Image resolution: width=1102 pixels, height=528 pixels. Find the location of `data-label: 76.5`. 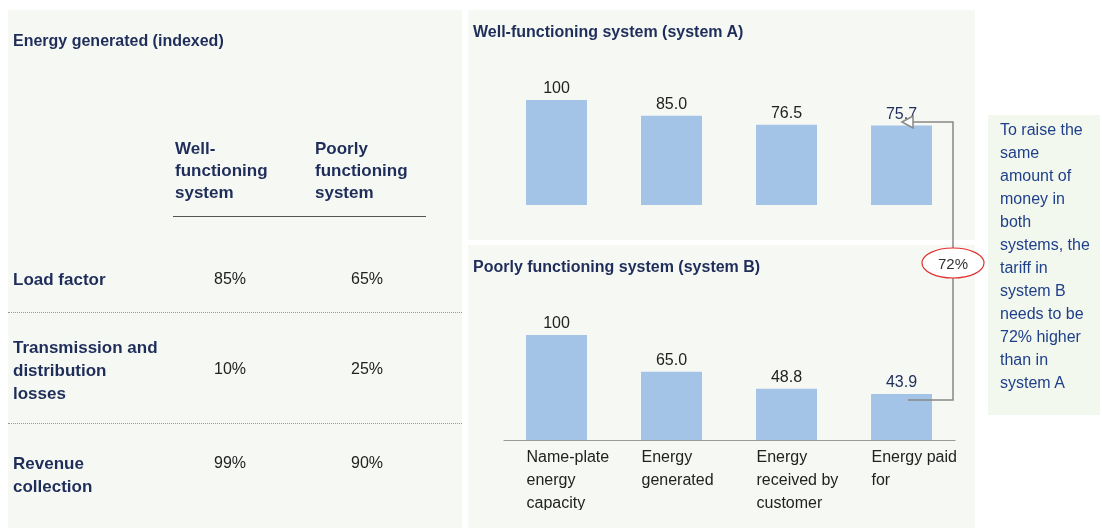

data-label: 76.5 is located at coordinates (786, 112).